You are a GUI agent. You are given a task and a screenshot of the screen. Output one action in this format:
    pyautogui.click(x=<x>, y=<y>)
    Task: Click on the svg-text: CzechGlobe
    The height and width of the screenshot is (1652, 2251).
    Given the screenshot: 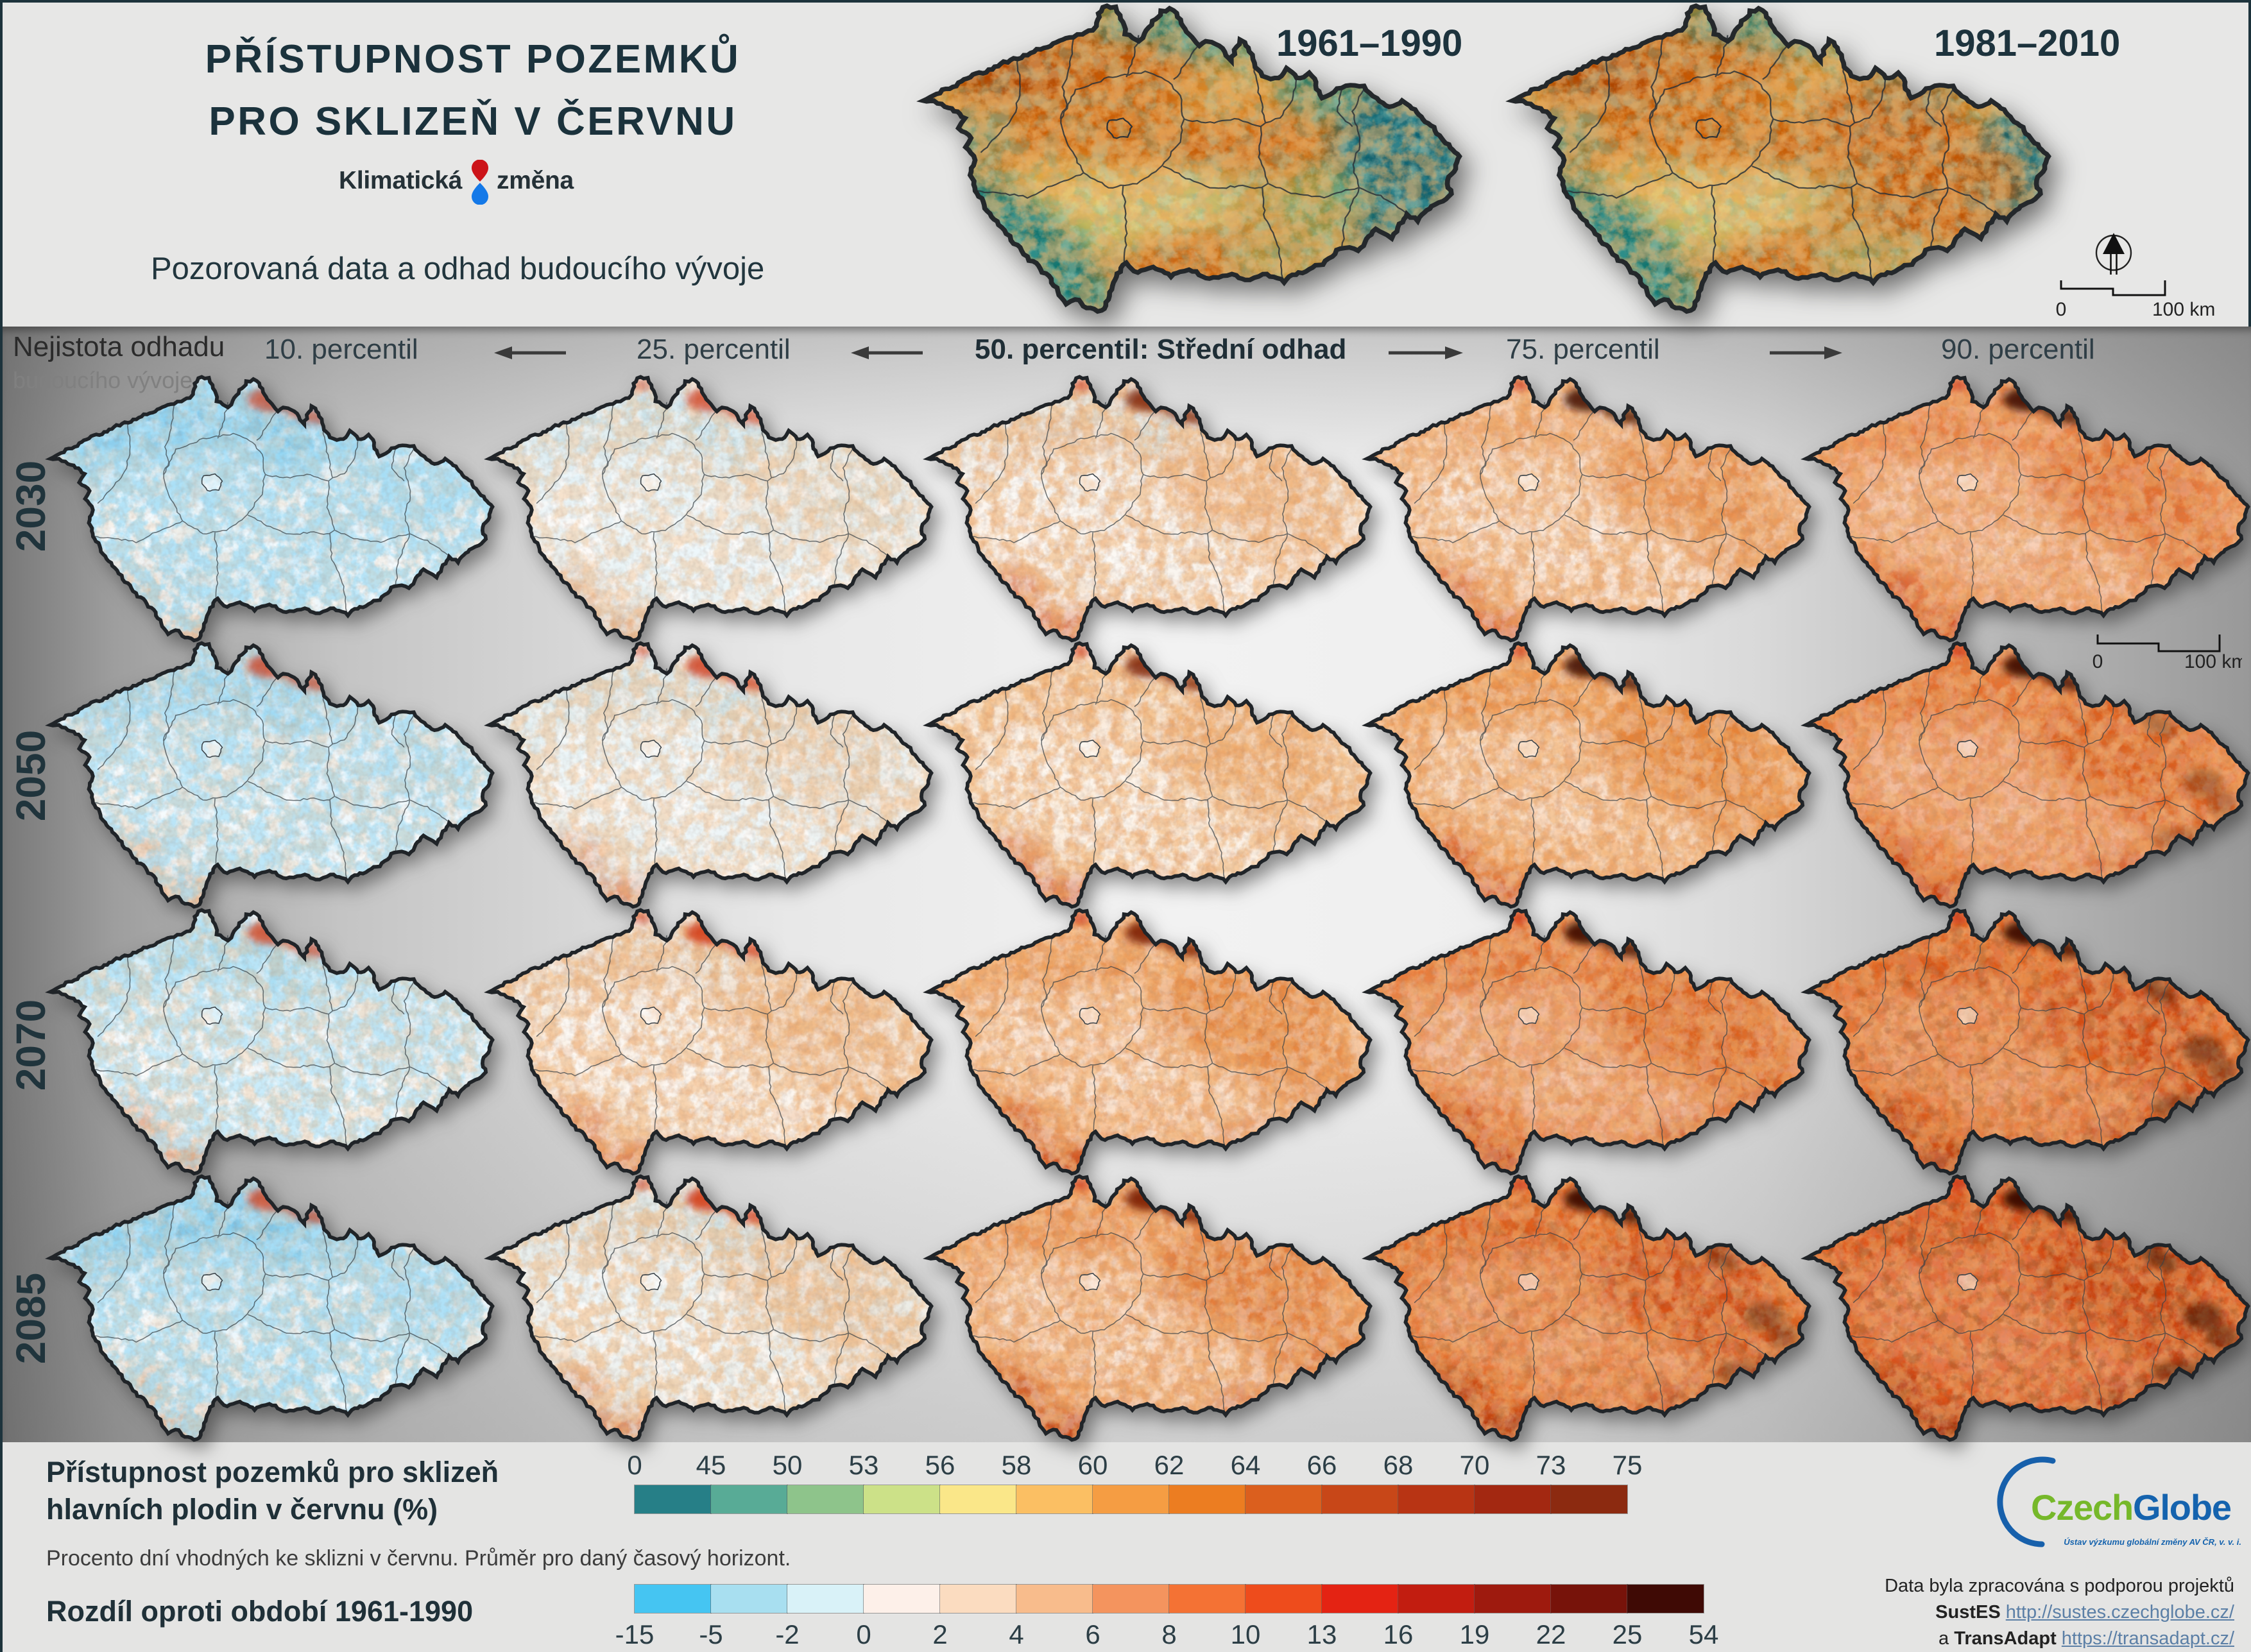 What is the action you would take?
    pyautogui.click(x=2131, y=1507)
    